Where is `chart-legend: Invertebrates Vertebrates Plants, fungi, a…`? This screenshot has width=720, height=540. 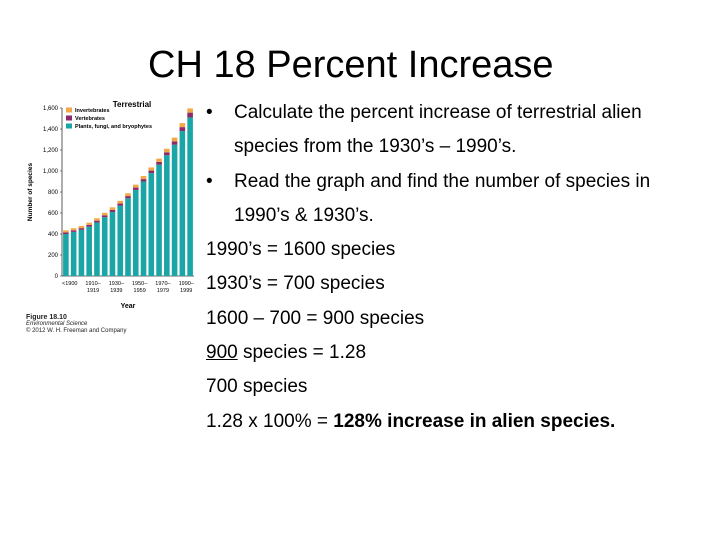 chart-legend: Invertebrates Vertebrates Plants, fungi, a… is located at coordinates (109, 118).